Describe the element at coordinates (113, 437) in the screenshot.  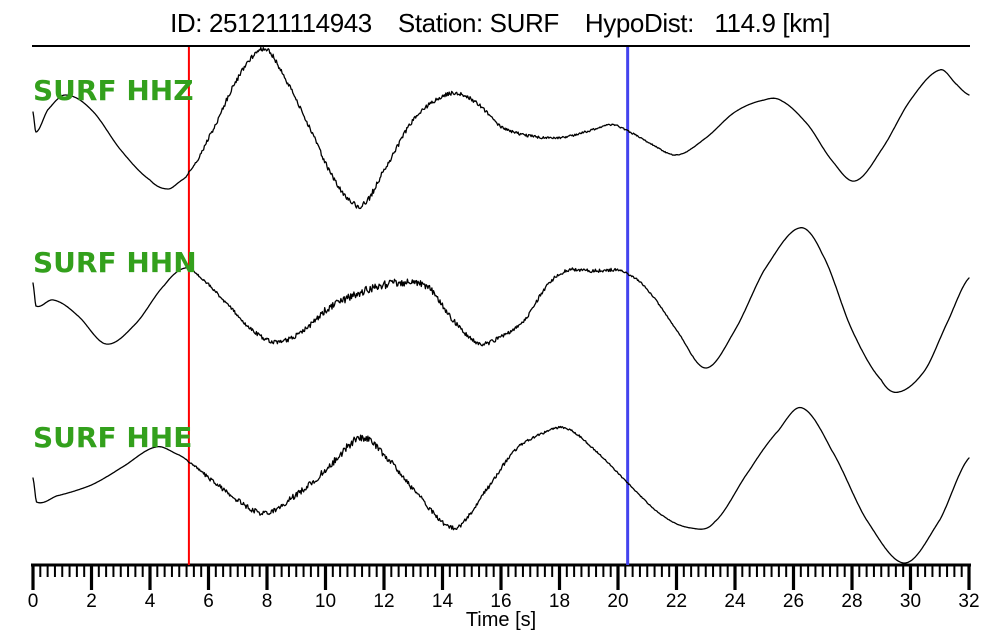
I see `channel-label-surf-hhe: SURF HHE` at that location.